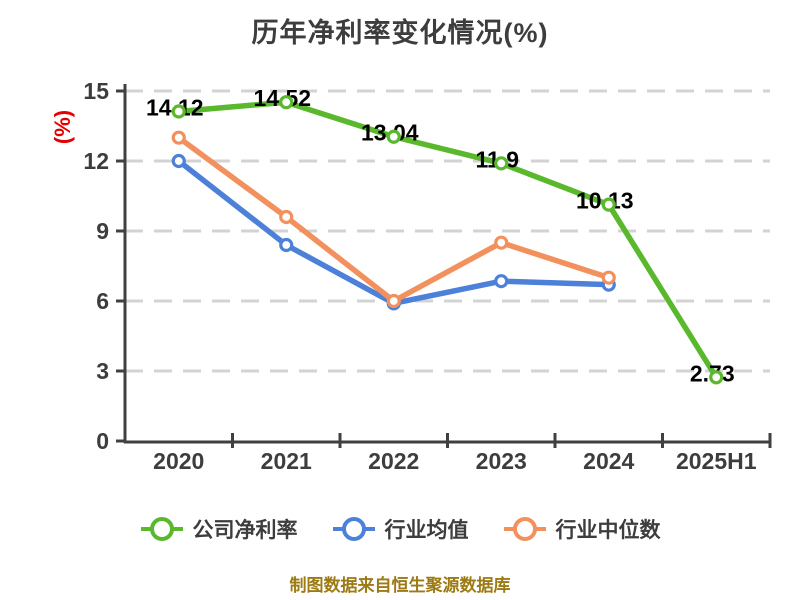 This screenshot has width=800, height=600. I want to click on x-tick-label: 2023, so click(501, 461).